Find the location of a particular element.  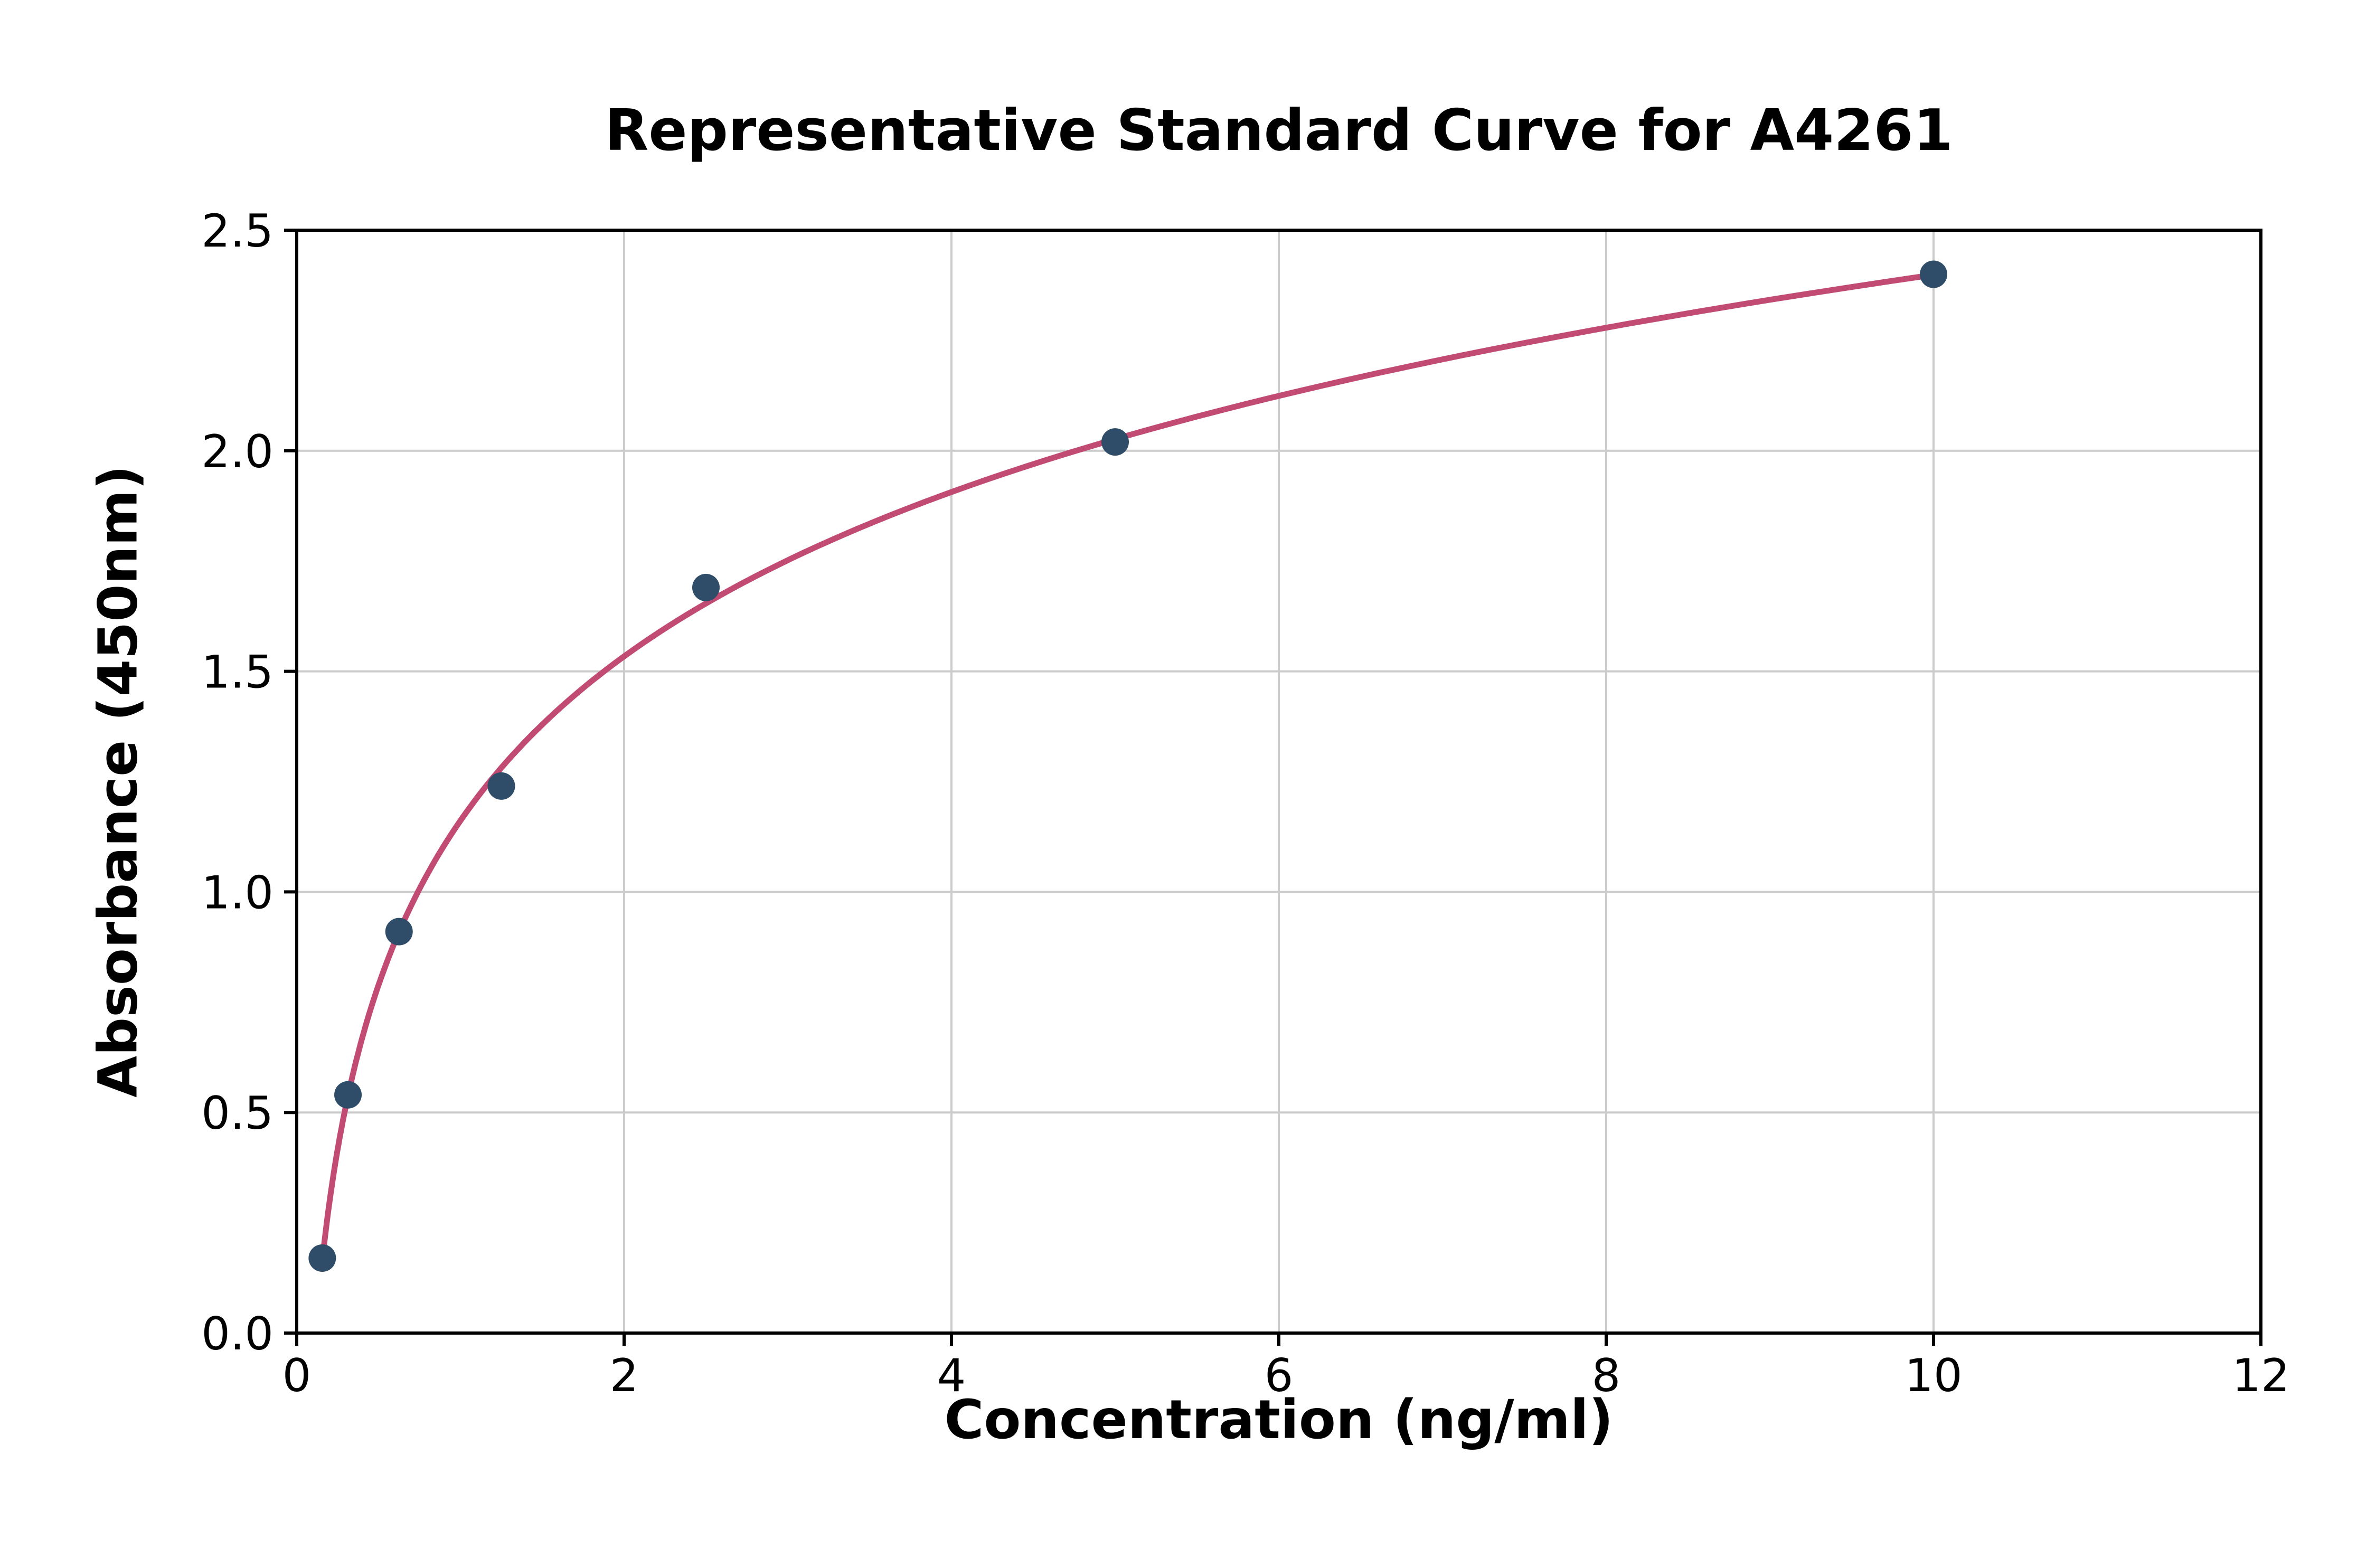

y-tick-label: 2.0 is located at coordinates (237, 452).